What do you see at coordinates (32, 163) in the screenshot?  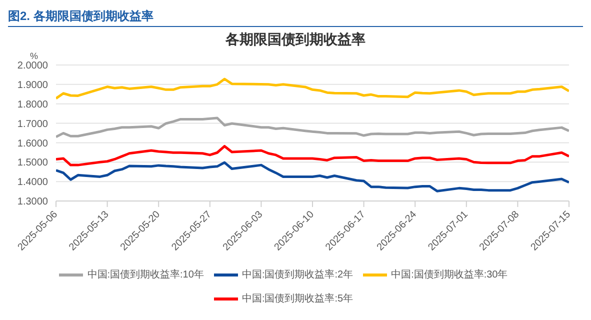 I see `y-tick-label: 1.5000` at bounding box center [32, 163].